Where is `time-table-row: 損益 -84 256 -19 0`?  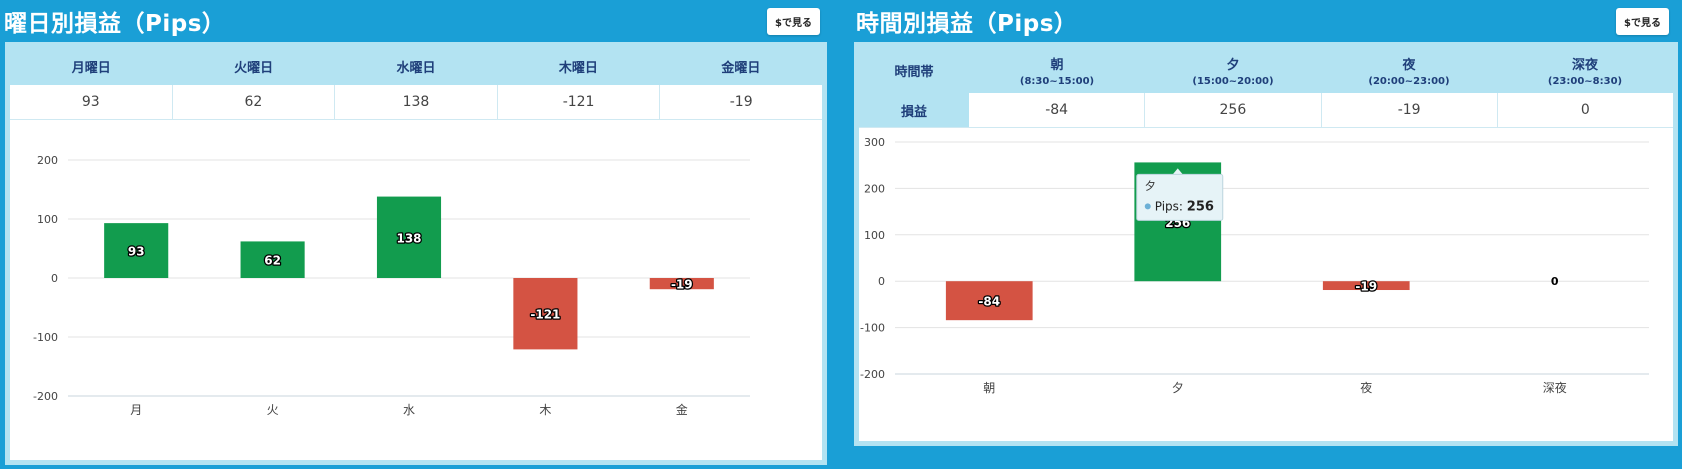
time-table-row: 損益 -84 256 -19 0 is located at coordinates (1266, 110).